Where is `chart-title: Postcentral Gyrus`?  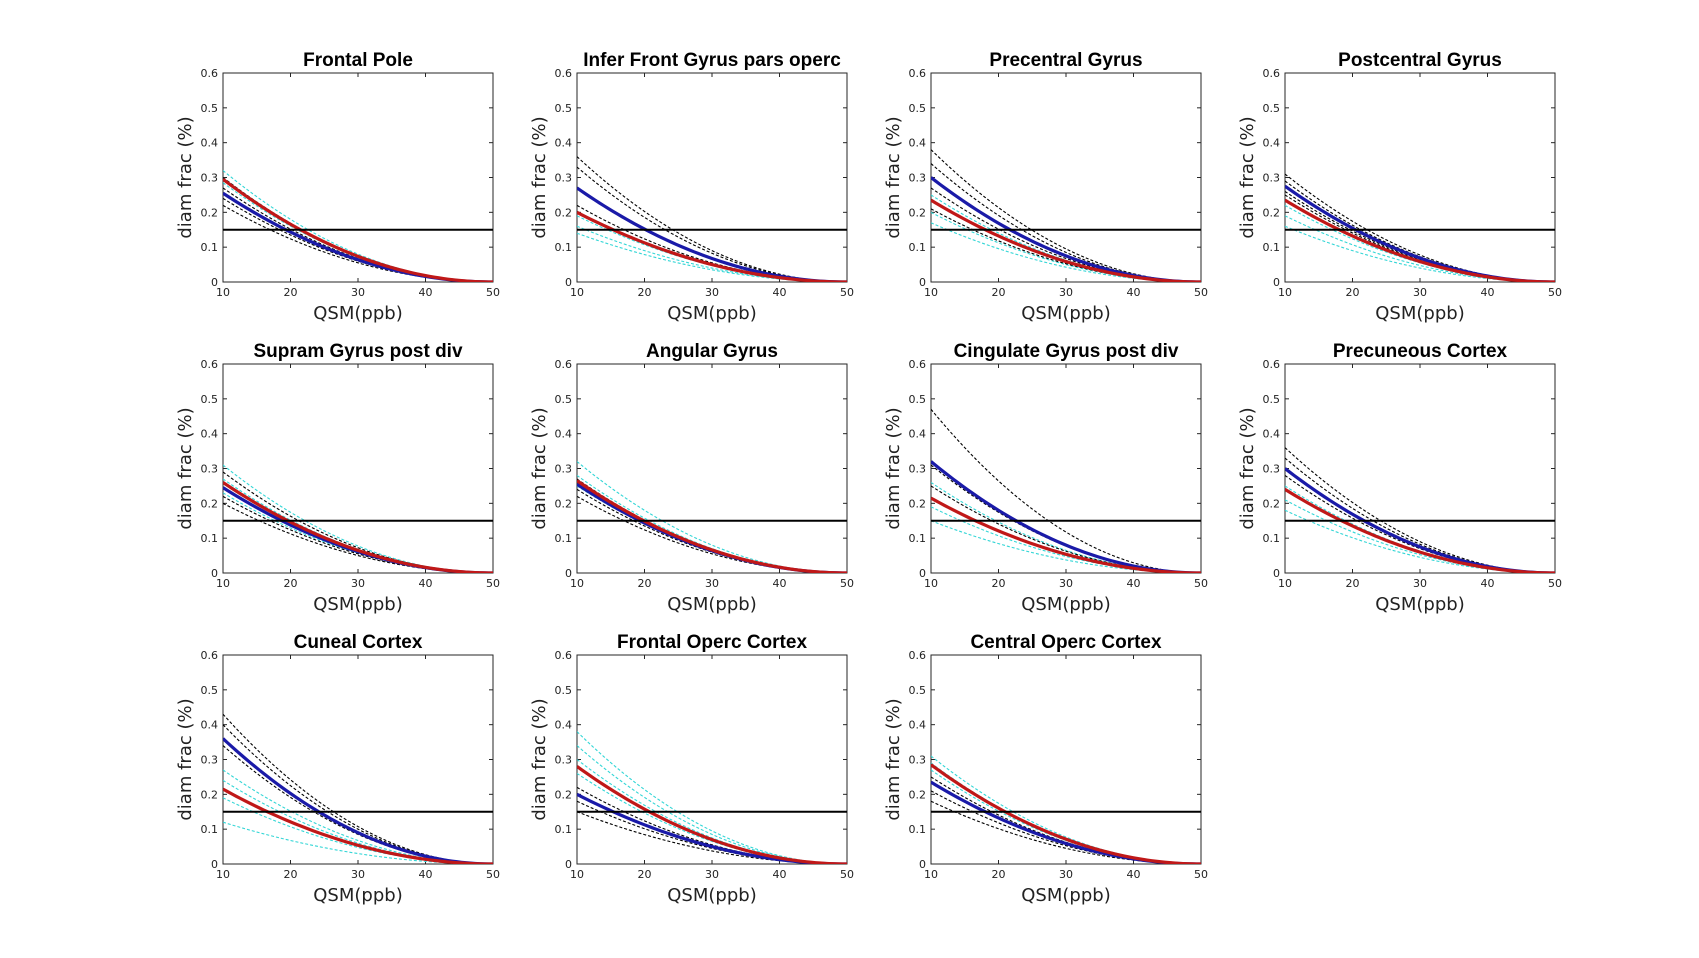 chart-title: Postcentral Gyrus is located at coordinates (1420, 60).